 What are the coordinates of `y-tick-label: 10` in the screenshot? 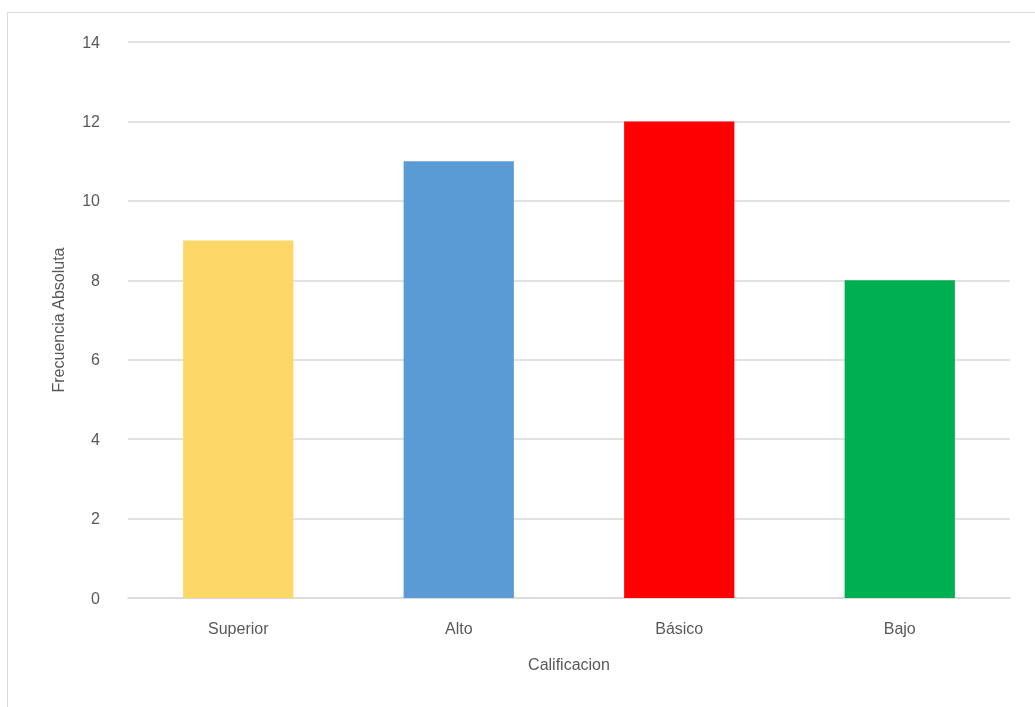 It's located at (91, 201).